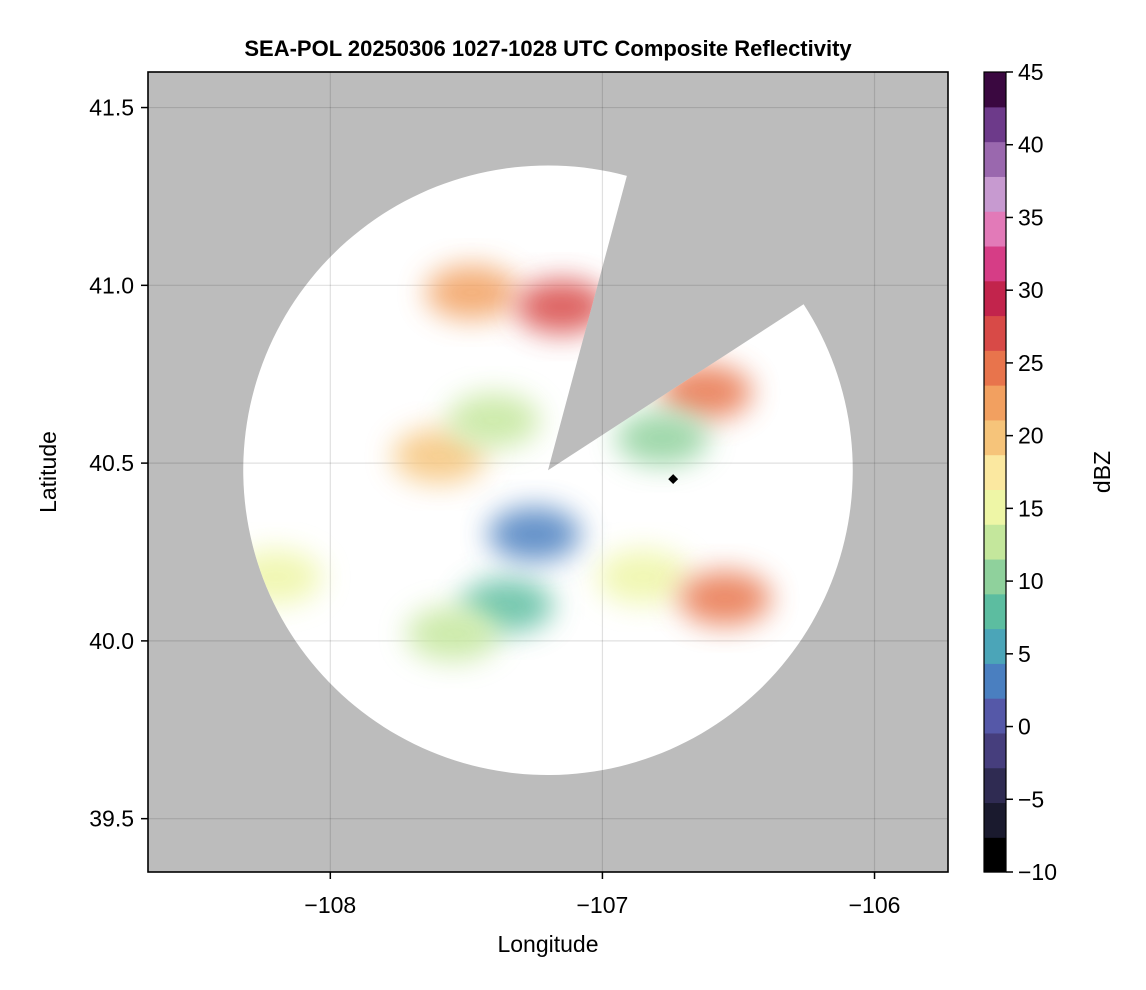 The height and width of the screenshot is (990, 1146). What do you see at coordinates (1102, 472) in the screenshot?
I see `colorbar-label: dBZ` at bounding box center [1102, 472].